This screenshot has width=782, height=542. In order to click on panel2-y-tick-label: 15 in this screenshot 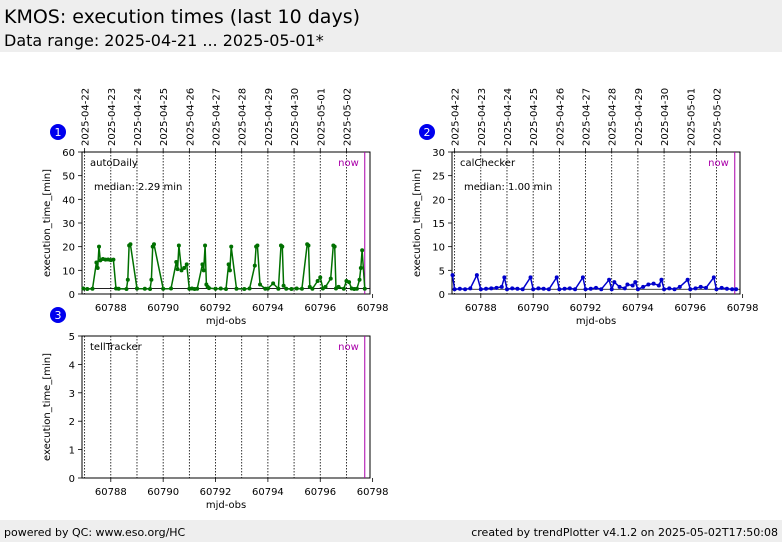, I will do `click(438, 224)`.